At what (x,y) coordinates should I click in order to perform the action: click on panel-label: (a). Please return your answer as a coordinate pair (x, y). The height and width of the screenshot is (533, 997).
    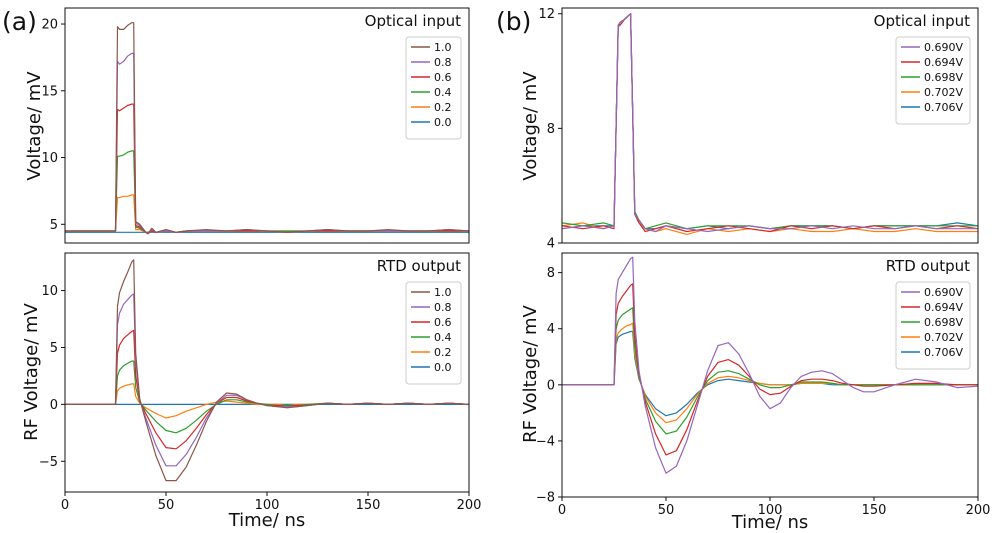
    Looking at the image, I should click on (19, 21).